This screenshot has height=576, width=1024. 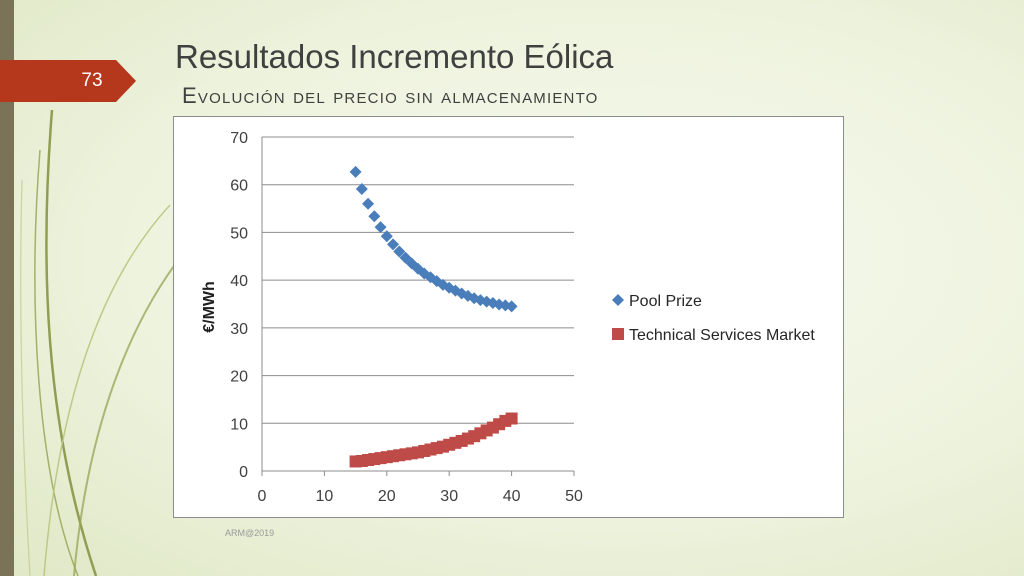 I want to click on chart-legend: Pool Prize Technical Services Market, so click(x=713, y=318).